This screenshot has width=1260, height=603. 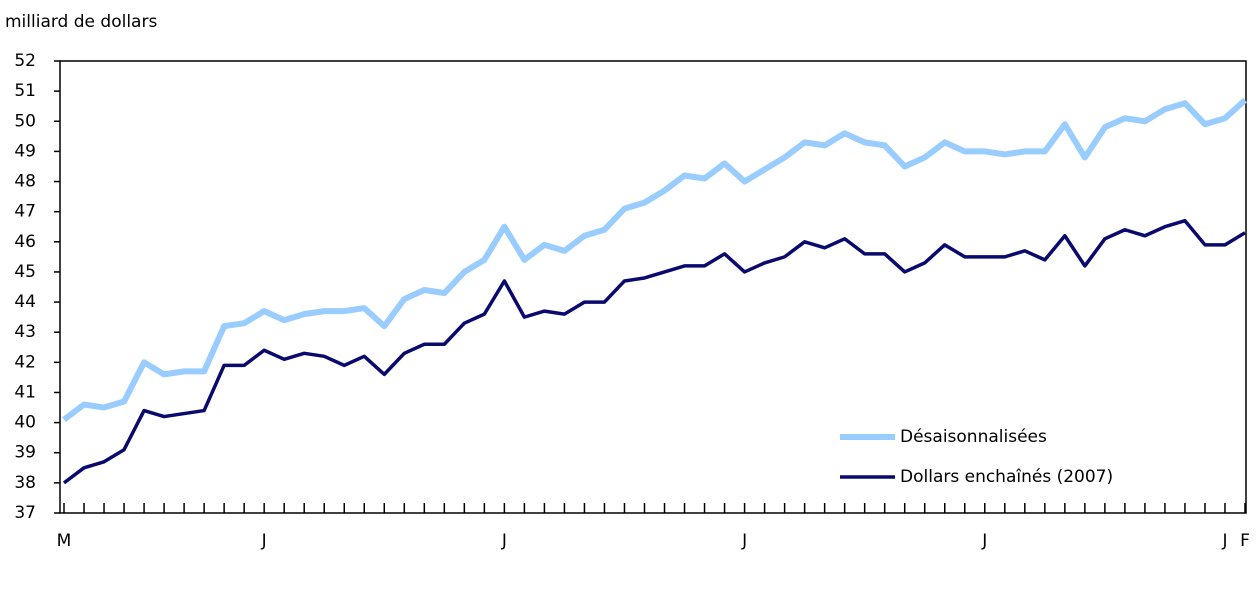 I want to click on y-axis-label: milliard de dollars, so click(x=81, y=22).